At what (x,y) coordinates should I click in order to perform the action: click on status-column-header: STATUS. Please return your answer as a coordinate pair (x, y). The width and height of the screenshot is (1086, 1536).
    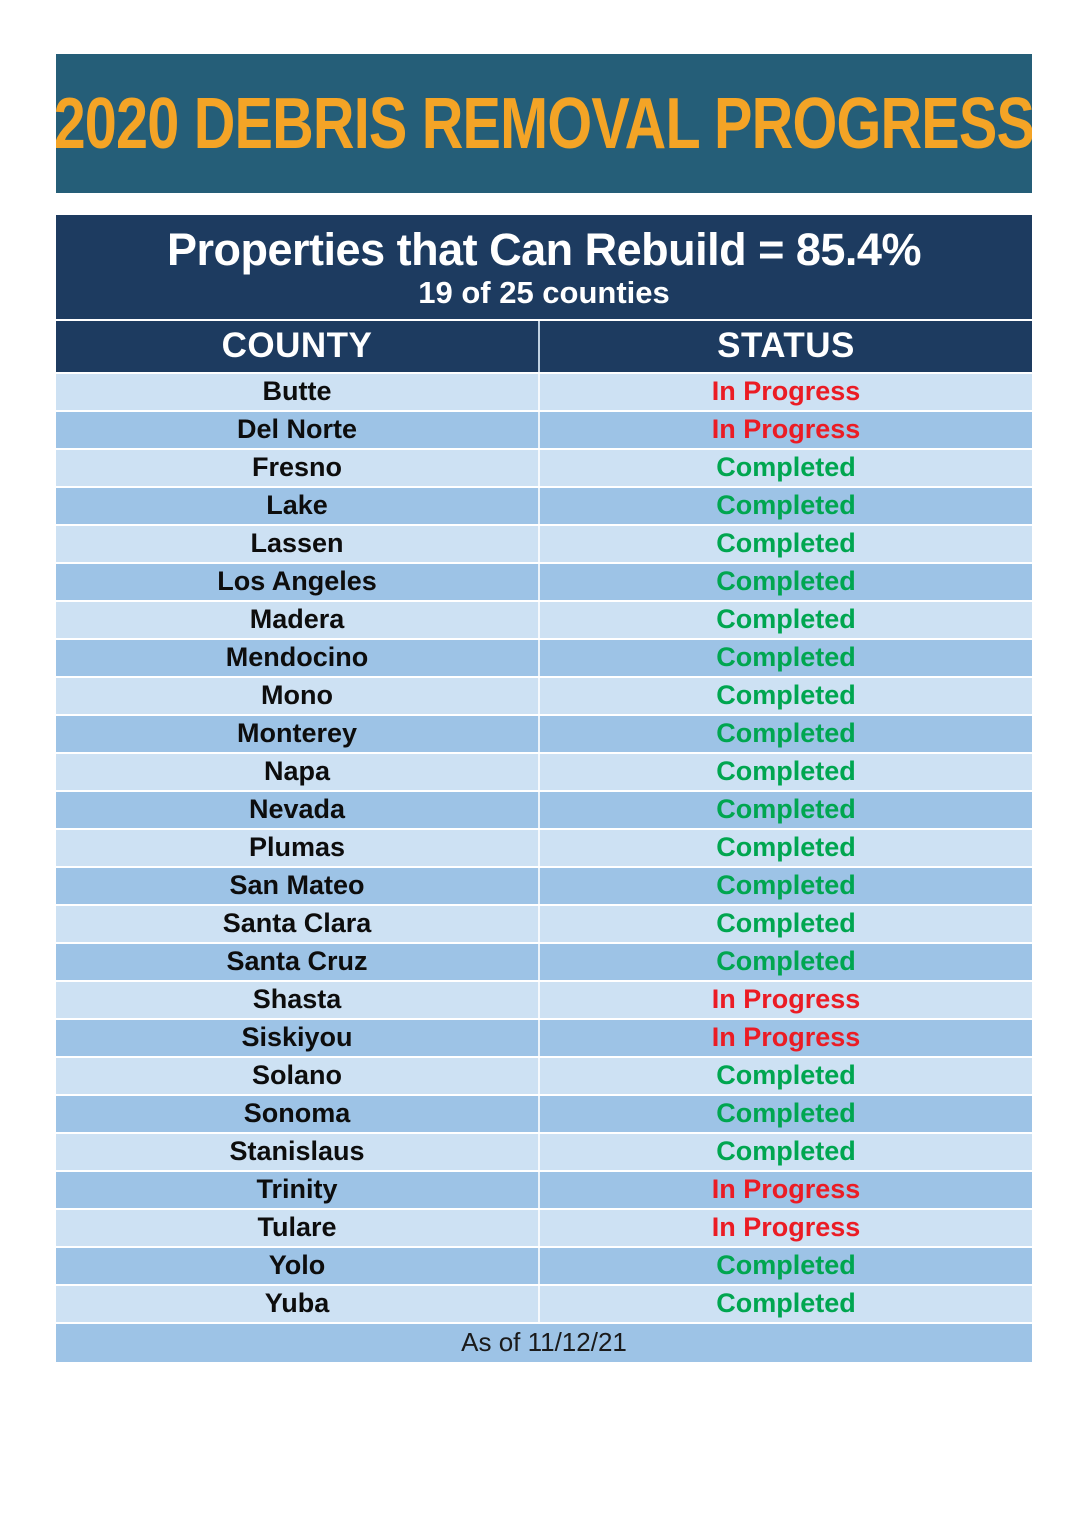
    Looking at the image, I should click on (786, 346).